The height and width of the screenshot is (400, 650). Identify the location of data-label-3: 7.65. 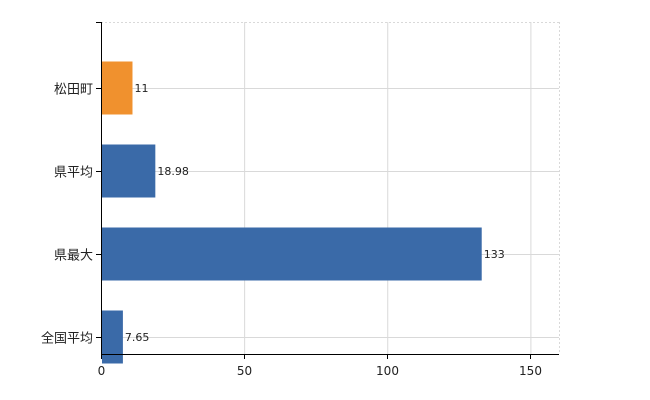
(137, 337).